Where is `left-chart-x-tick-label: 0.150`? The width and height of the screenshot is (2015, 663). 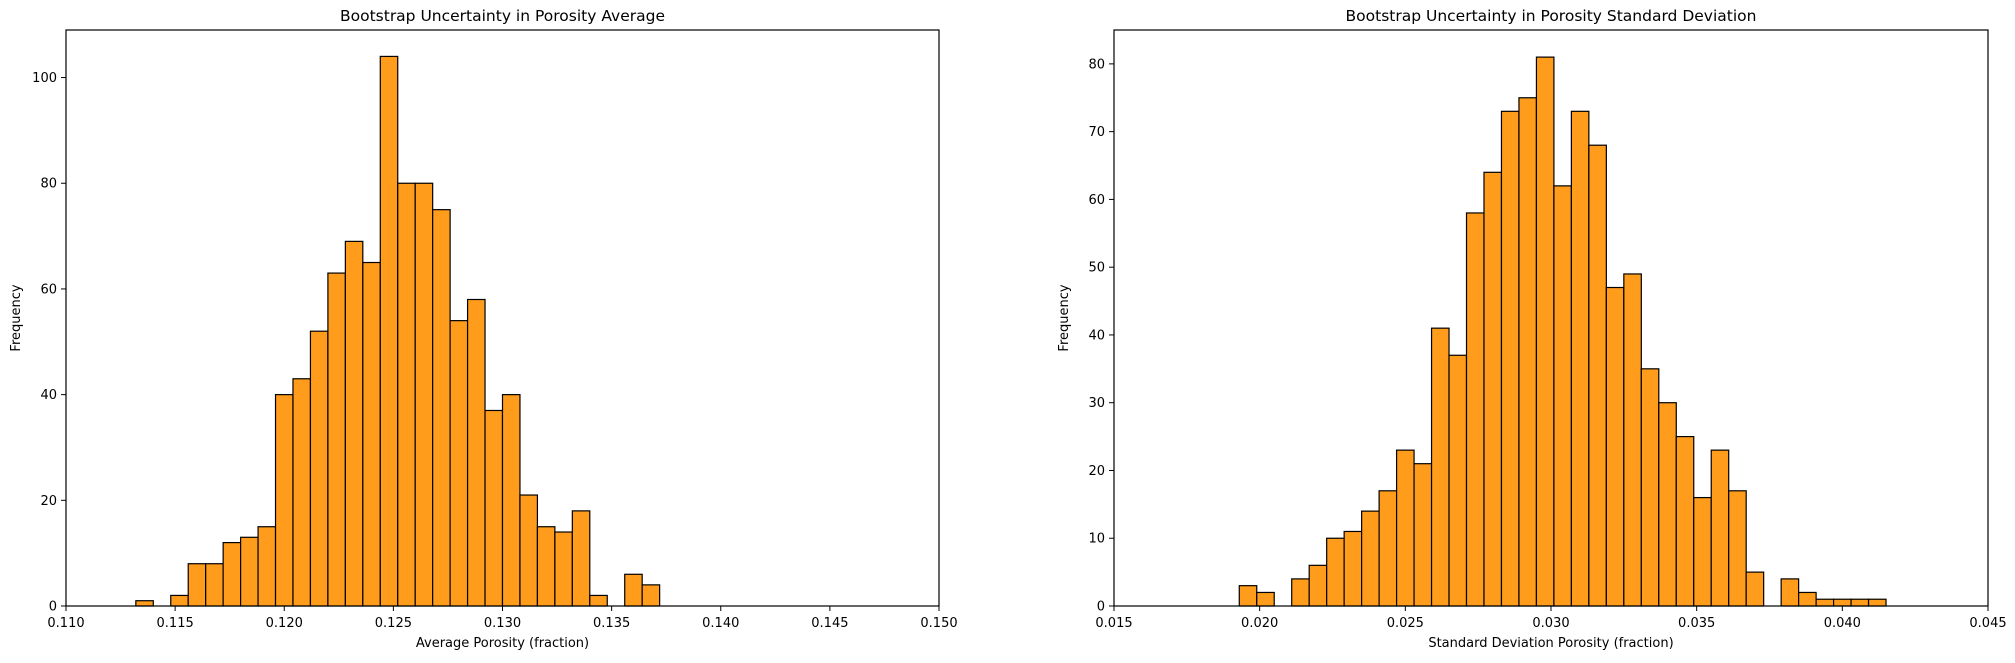
left-chart-x-tick-label: 0.150 is located at coordinates (938, 623).